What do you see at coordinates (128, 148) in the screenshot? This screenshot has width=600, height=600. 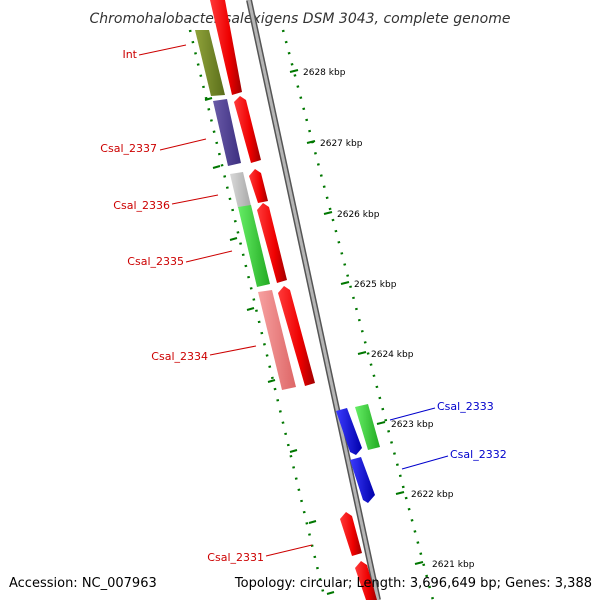 I see `gene-label-csal-2337: Csal_2337` at bounding box center [128, 148].